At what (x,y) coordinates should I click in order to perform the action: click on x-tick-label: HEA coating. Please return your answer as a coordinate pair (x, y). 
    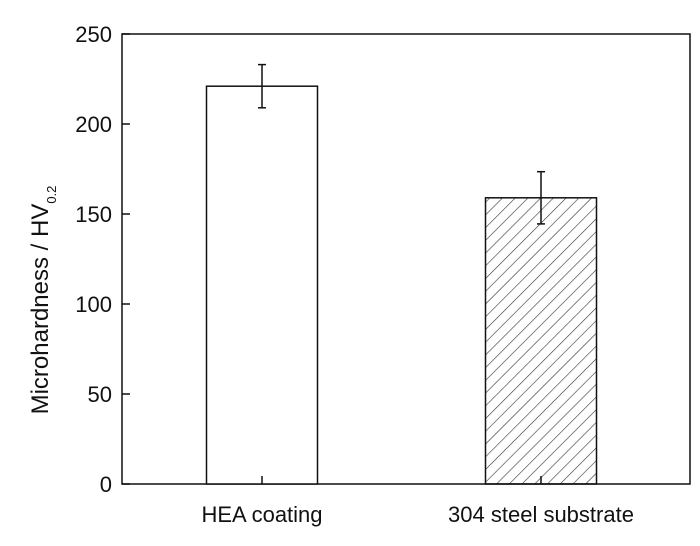
    Looking at the image, I should click on (261, 514).